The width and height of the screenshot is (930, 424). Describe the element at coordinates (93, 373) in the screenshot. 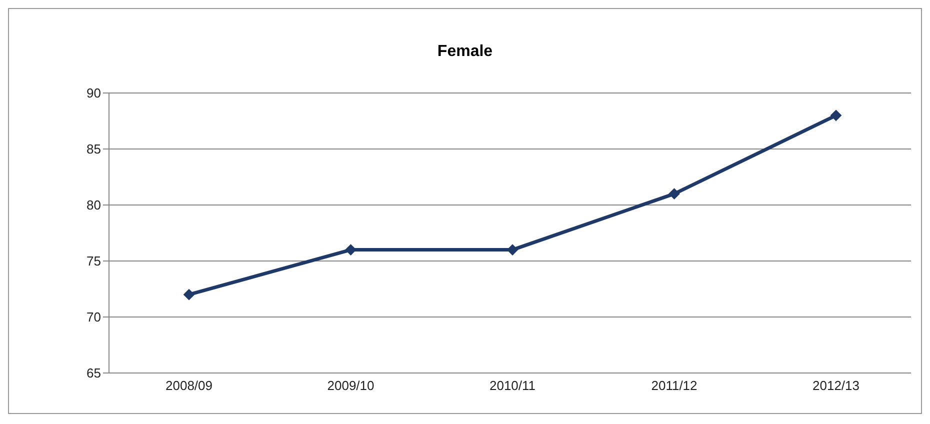

I see `y-tick-label: 65` at that location.